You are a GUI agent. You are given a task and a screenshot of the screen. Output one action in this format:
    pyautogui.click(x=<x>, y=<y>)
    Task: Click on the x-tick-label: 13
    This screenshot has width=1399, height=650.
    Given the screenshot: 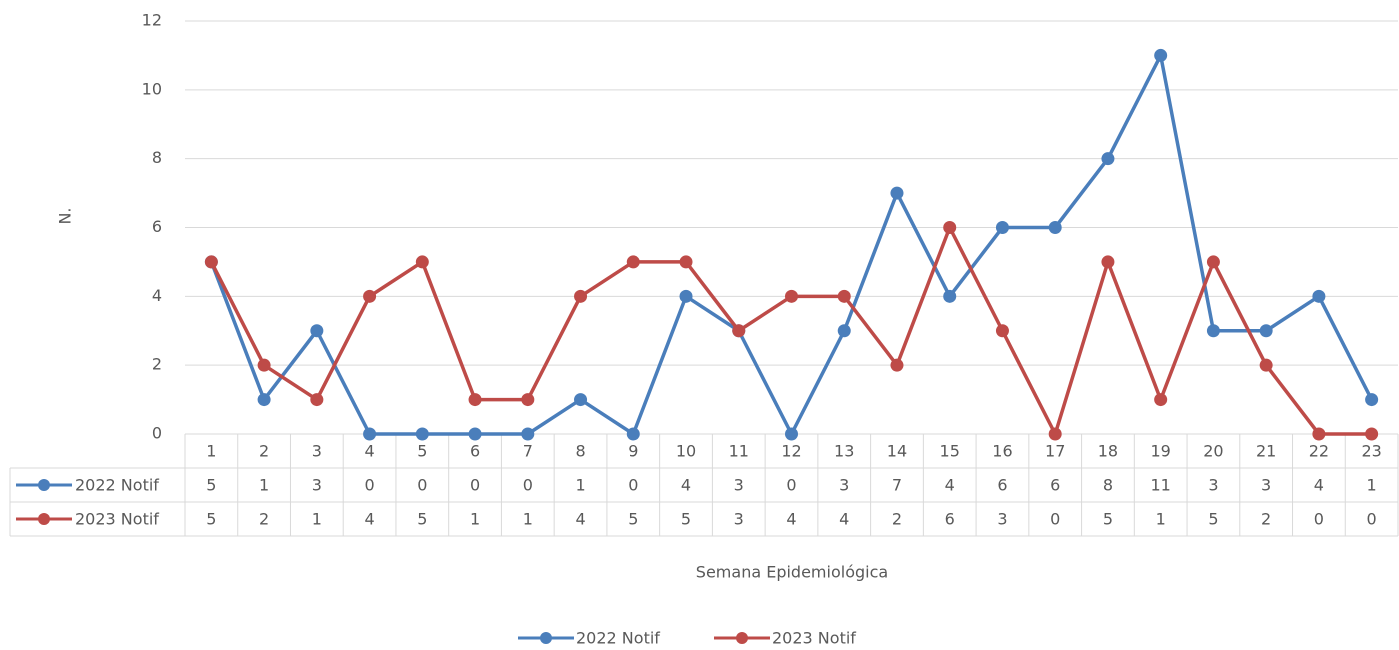 What is the action you would take?
    pyautogui.click(x=844, y=451)
    